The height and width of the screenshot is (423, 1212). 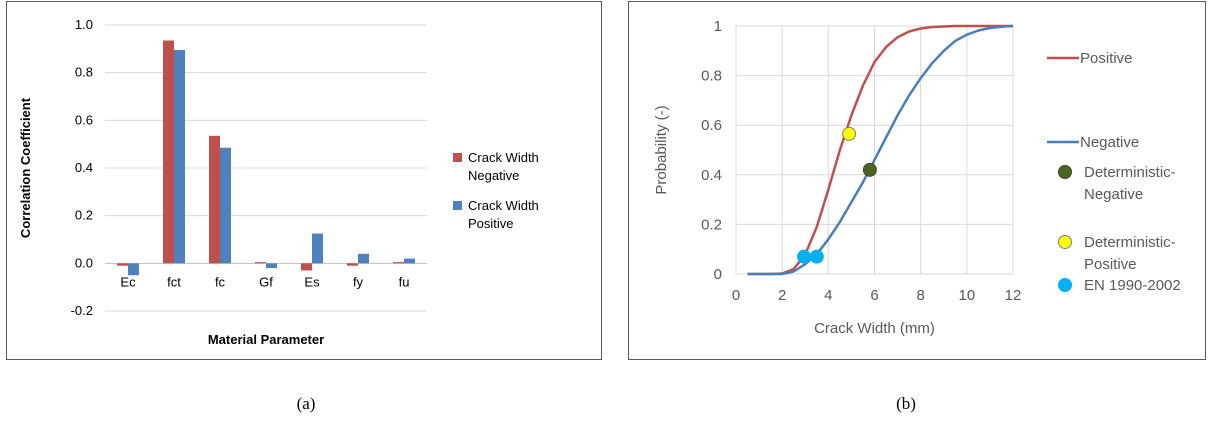 I want to click on x-tick-label: fu, so click(x=404, y=281).